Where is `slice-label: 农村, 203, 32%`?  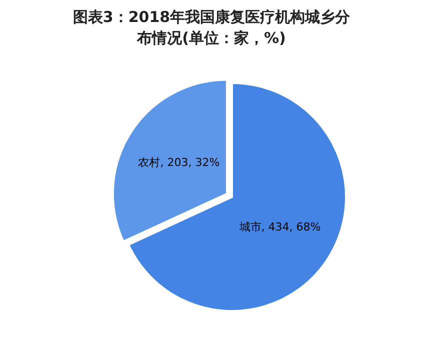
slice-label: 农村, 203, 32% is located at coordinates (179, 163).